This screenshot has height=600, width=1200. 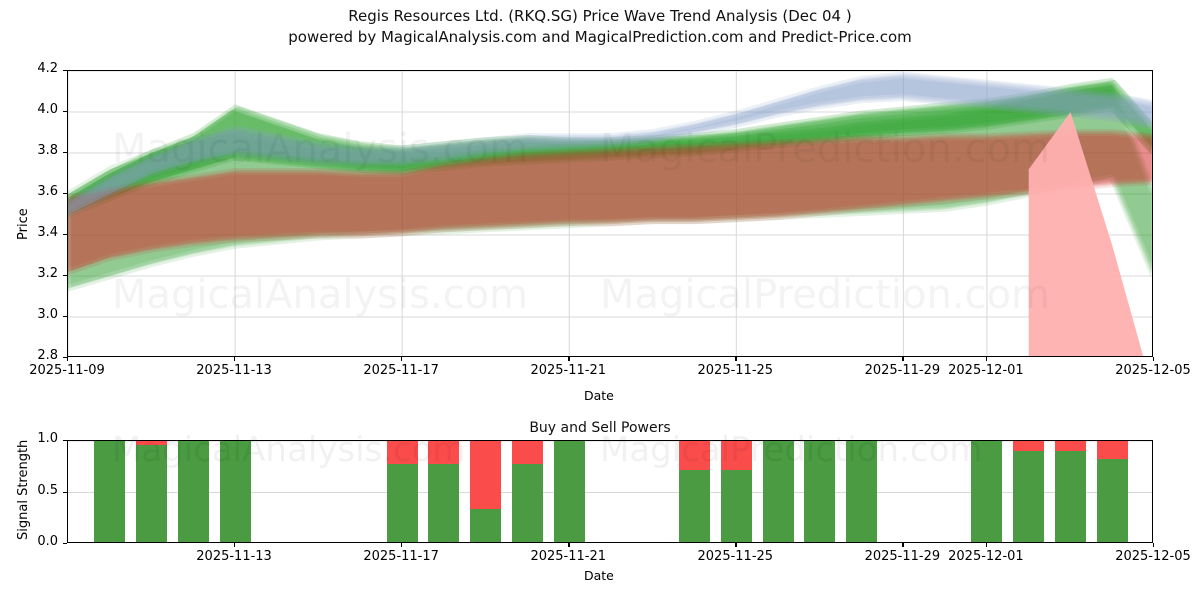 What do you see at coordinates (568, 556) in the screenshot?
I see `signal-x-tick: 2025-11-21` at bounding box center [568, 556].